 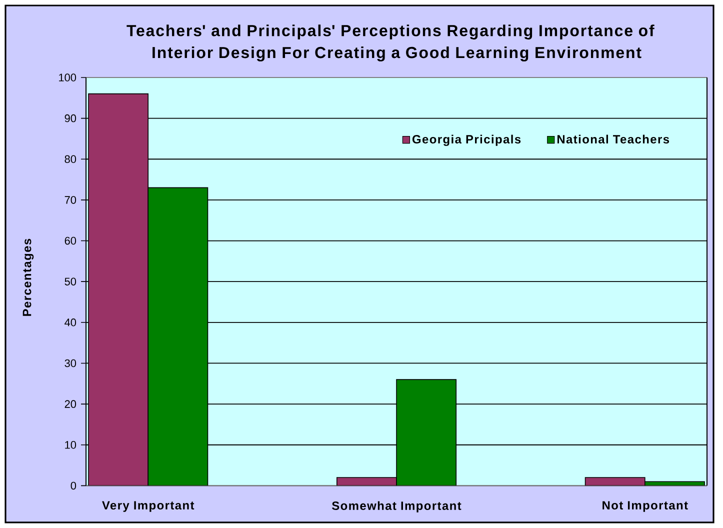 I want to click on legend-label: National Teachers, so click(x=613, y=139).